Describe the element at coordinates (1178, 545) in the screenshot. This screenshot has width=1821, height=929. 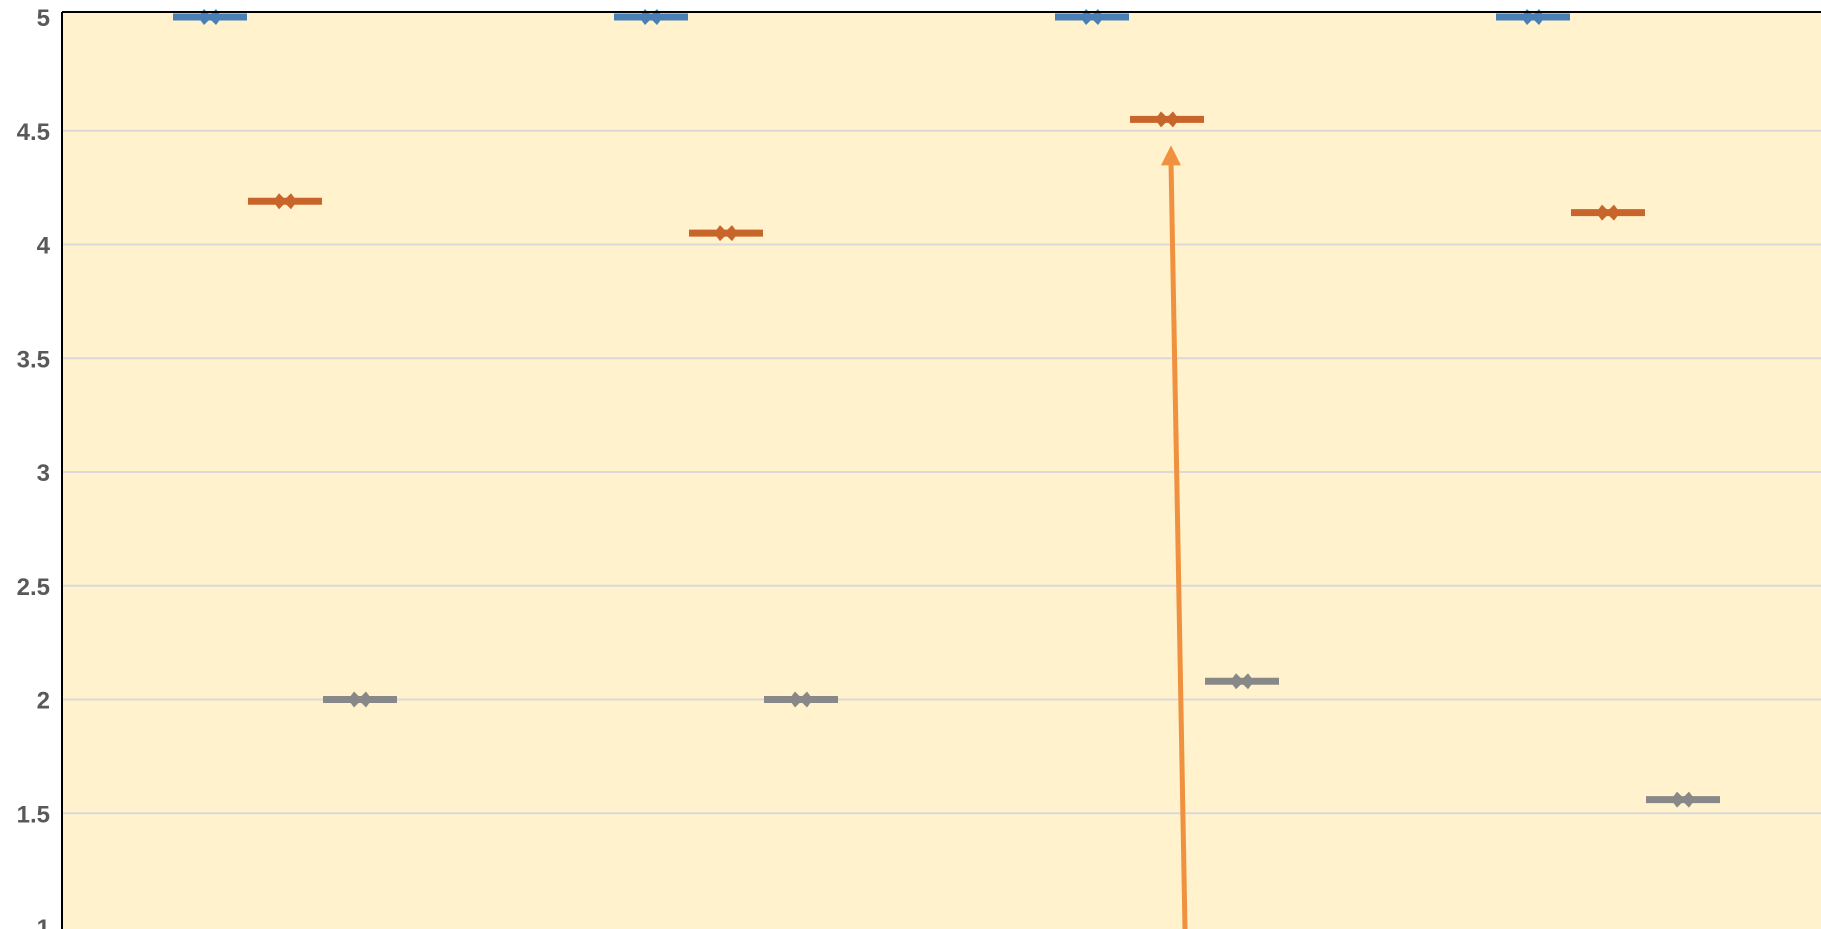
I see `annotation-arrow-shaft` at that location.